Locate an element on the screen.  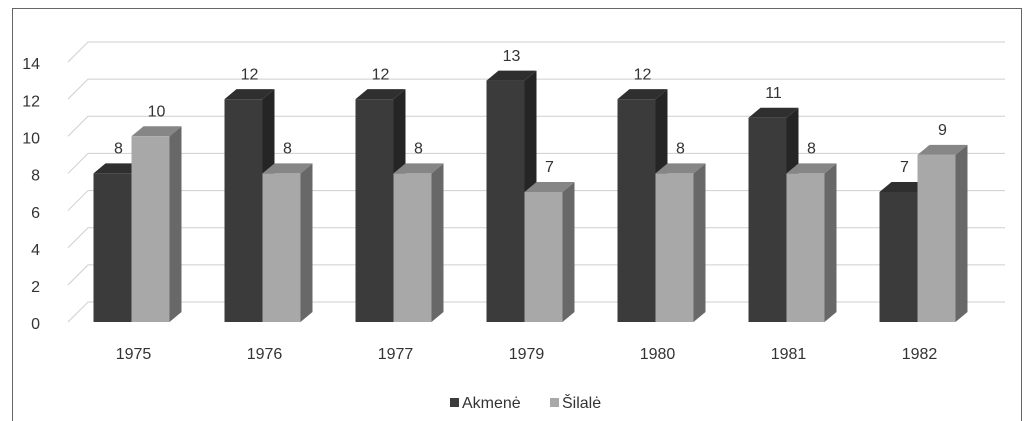
x-tick-label: 1976 is located at coordinates (265, 354).